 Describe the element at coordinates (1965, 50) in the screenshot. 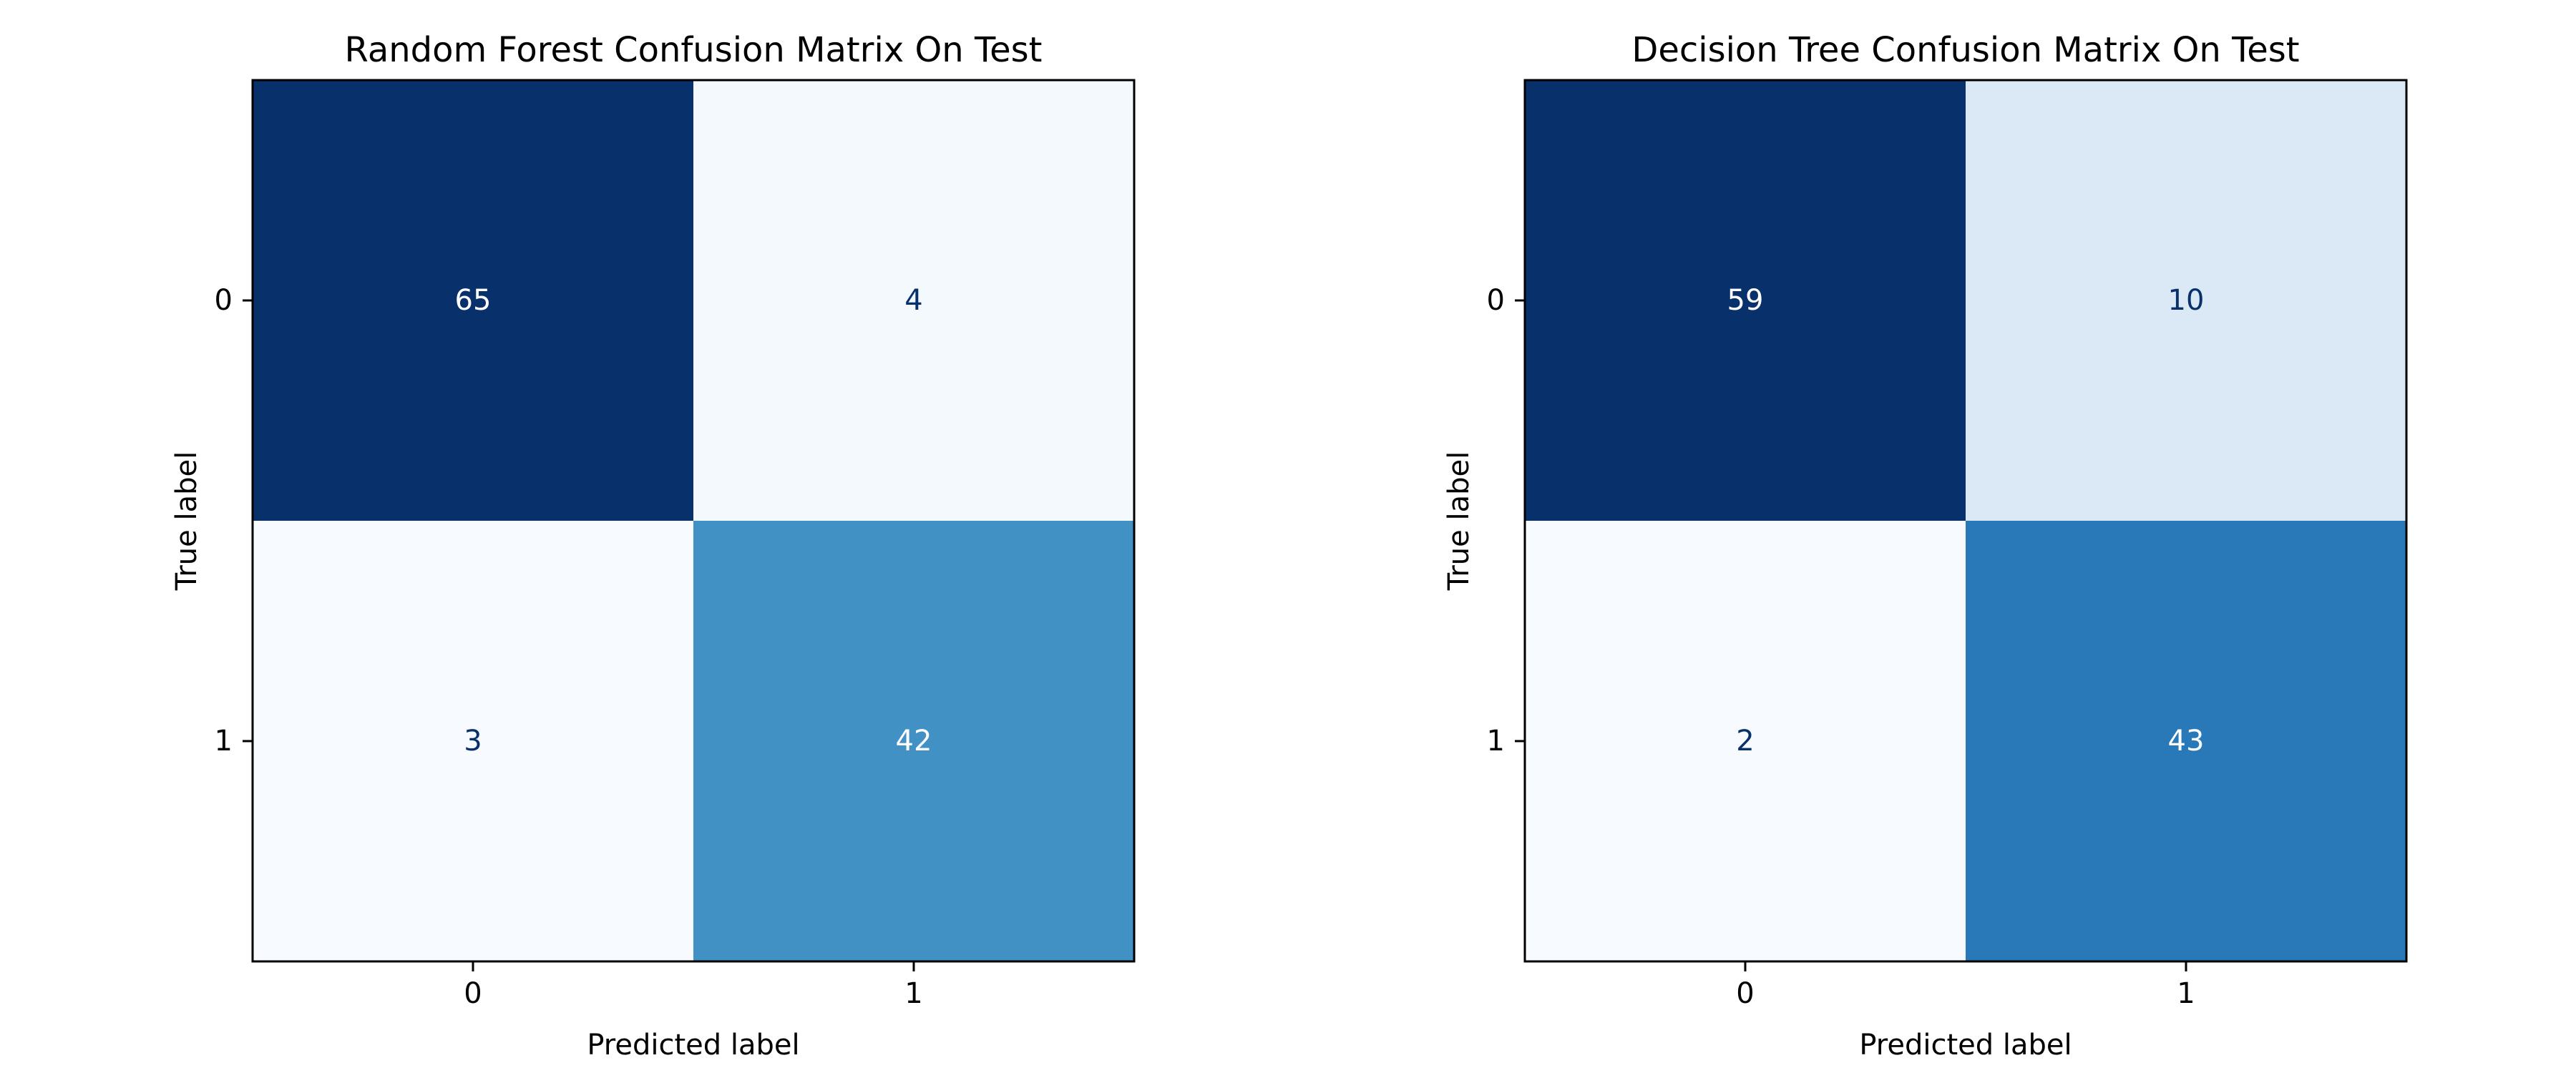

I see `chart-title: Decision Tree Confusion Matrix On Test` at that location.